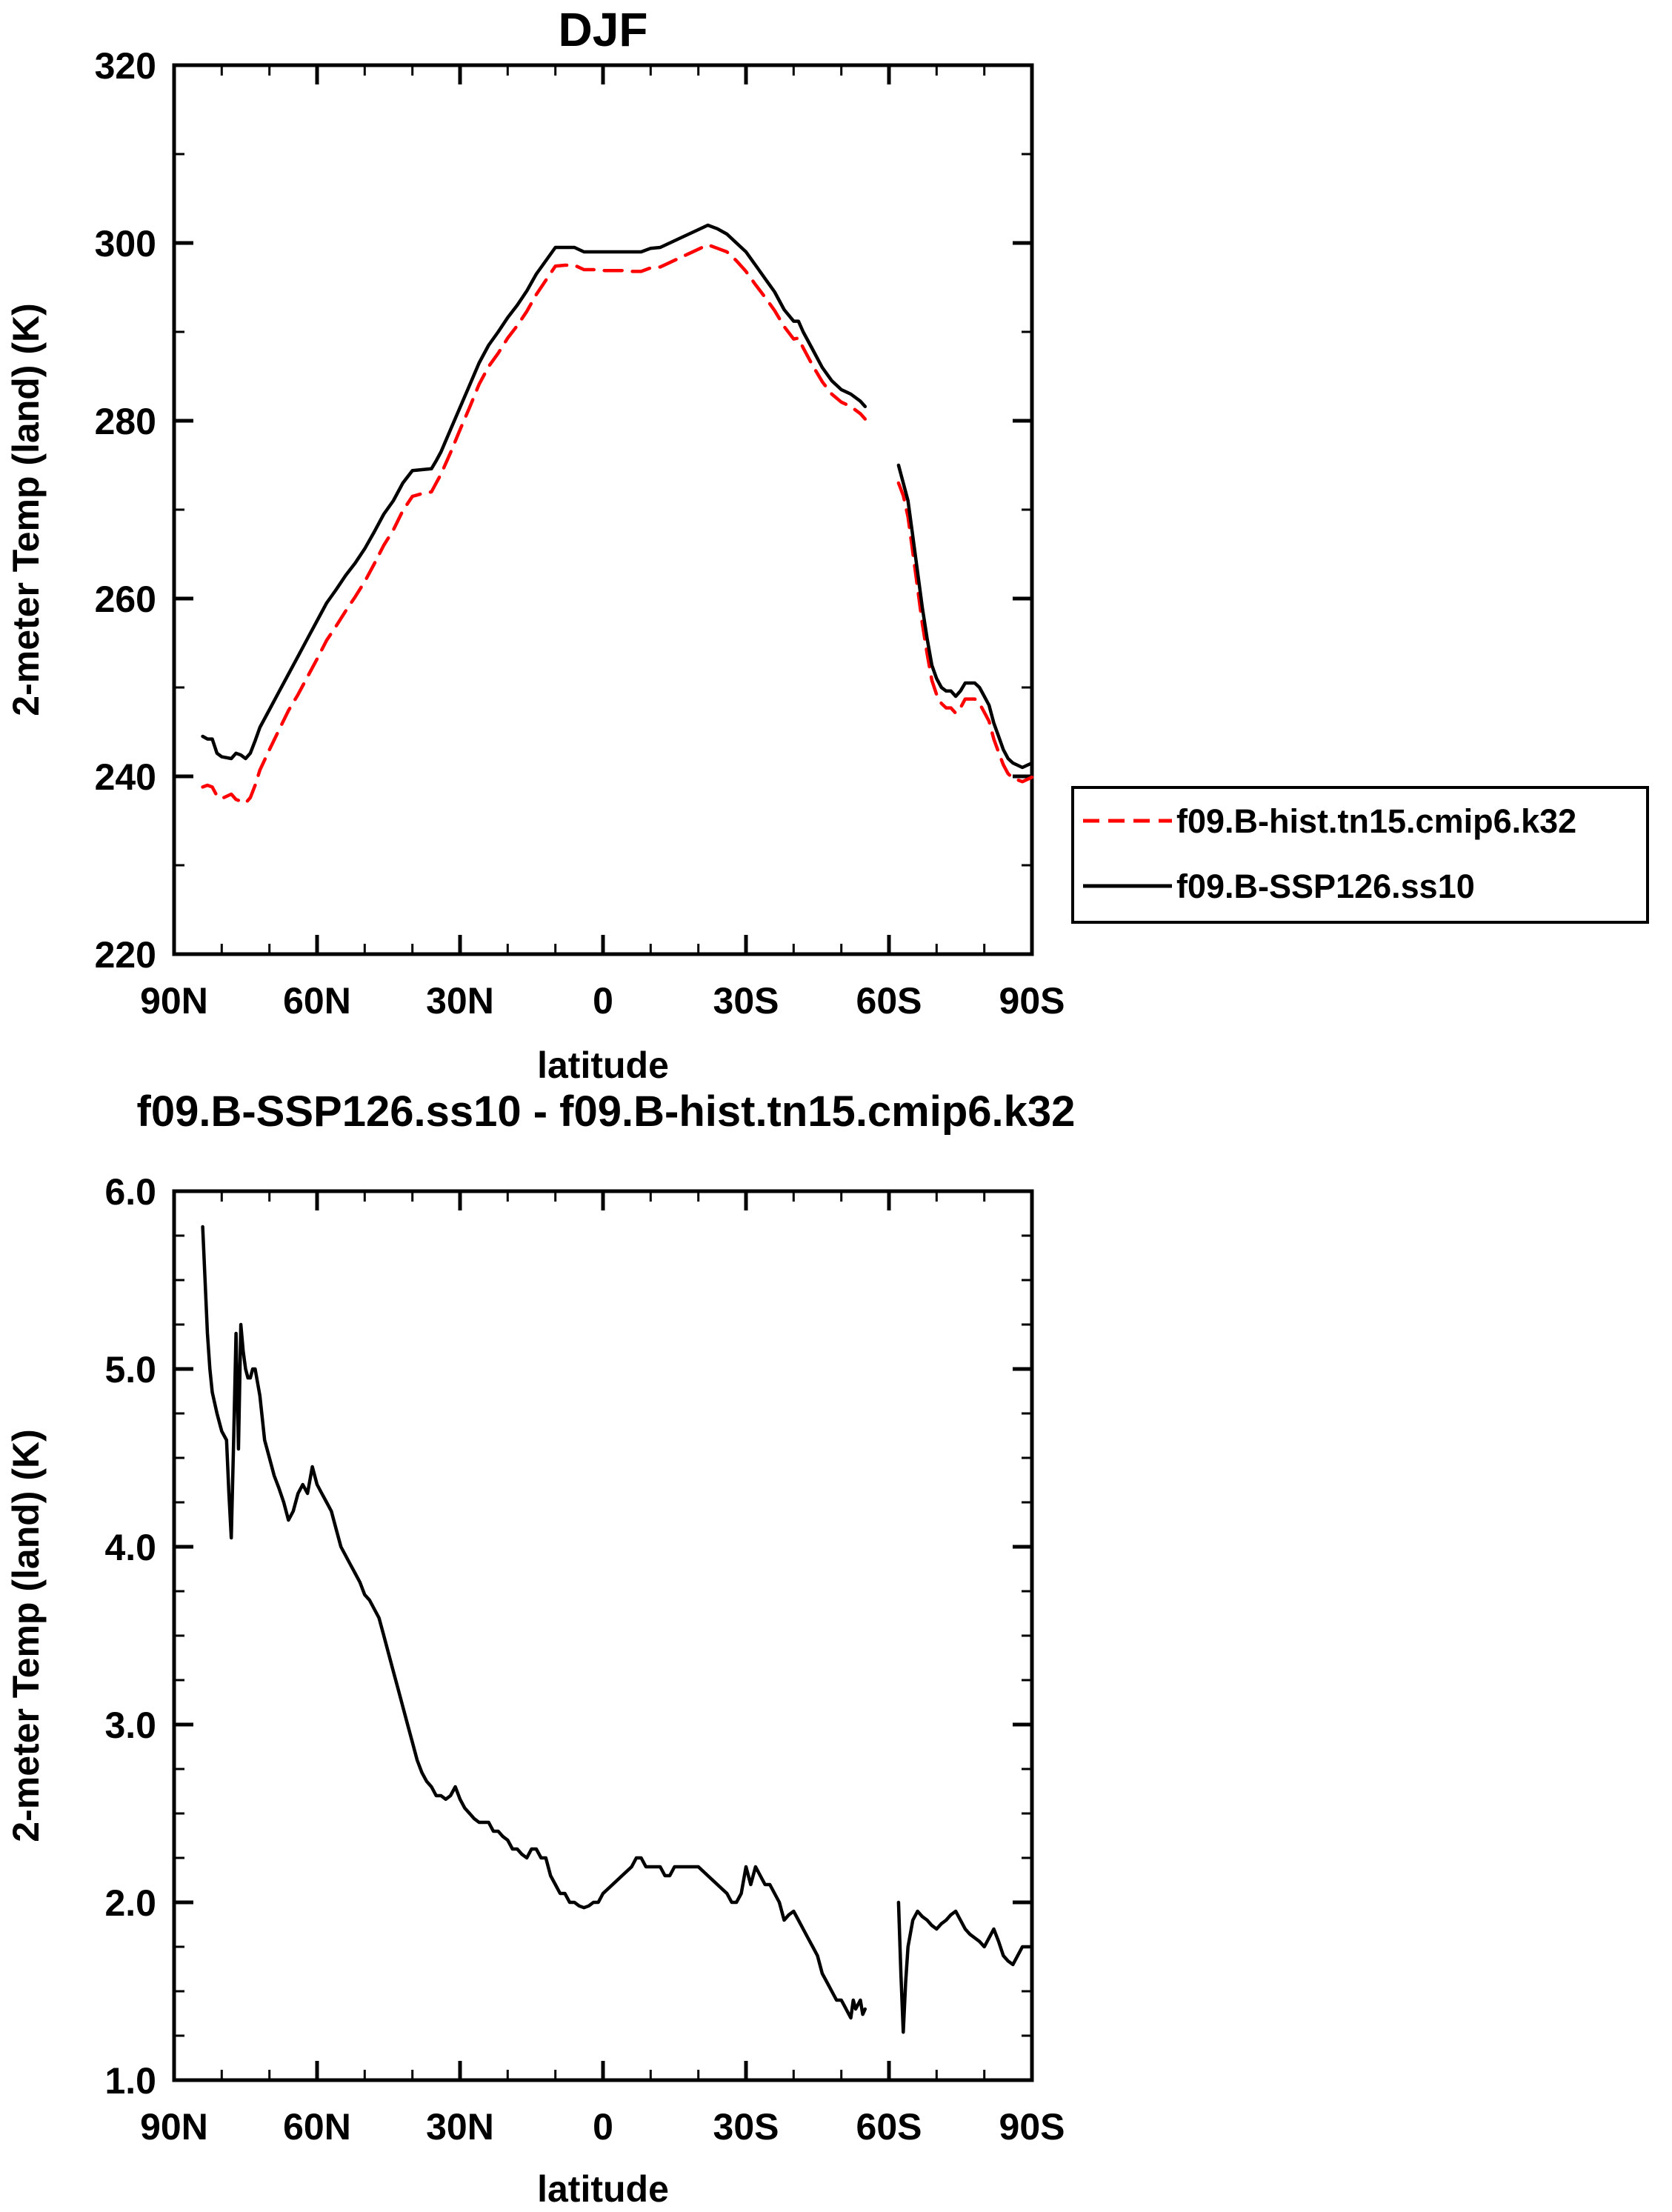  What do you see at coordinates (125, 955) in the screenshot?
I see `y-tick-label: 220` at bounding box center [125, 955].